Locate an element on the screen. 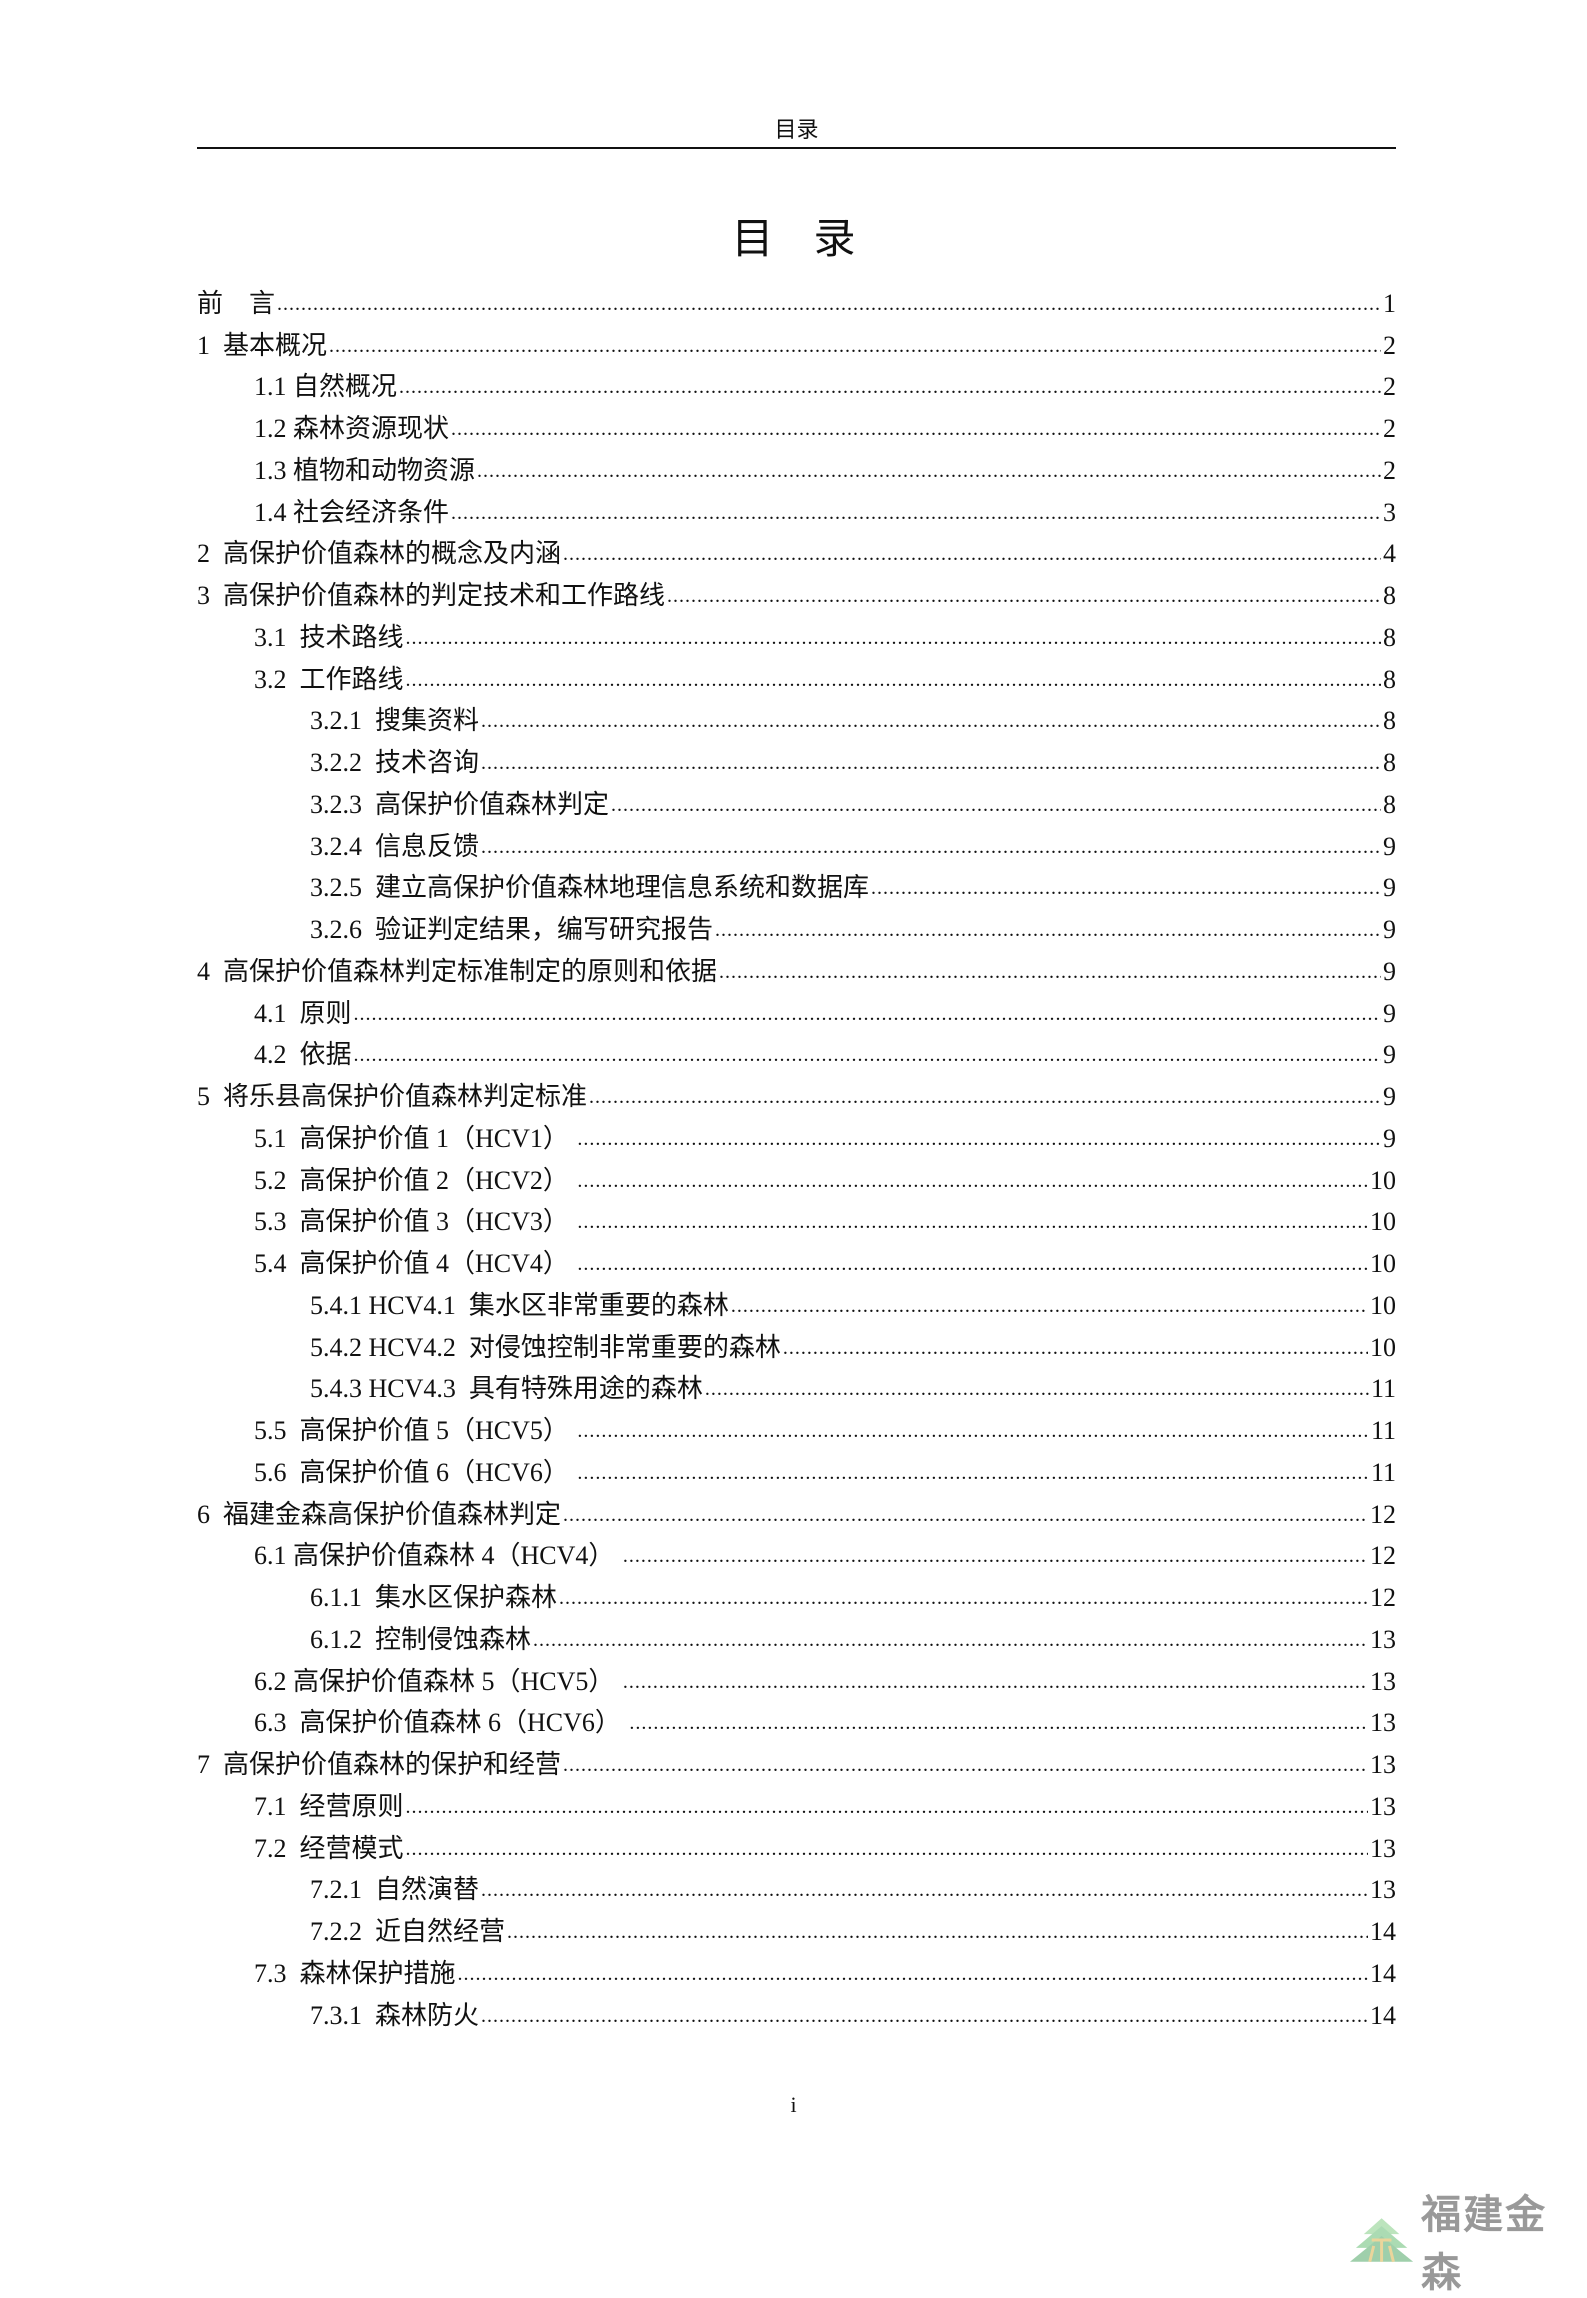 The width and height of the screenshot is (1587, 2298). toc-entry-label: 6.1.2 控制侵蚀森林 is located at coordinates (421, 1639).